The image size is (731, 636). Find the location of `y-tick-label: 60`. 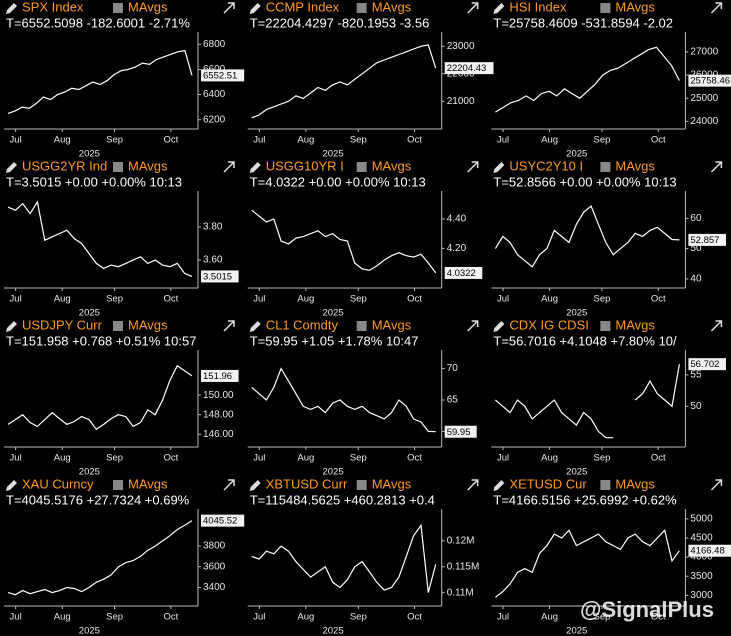

y-tick-label: 60 is located at coordinates (696, 218).